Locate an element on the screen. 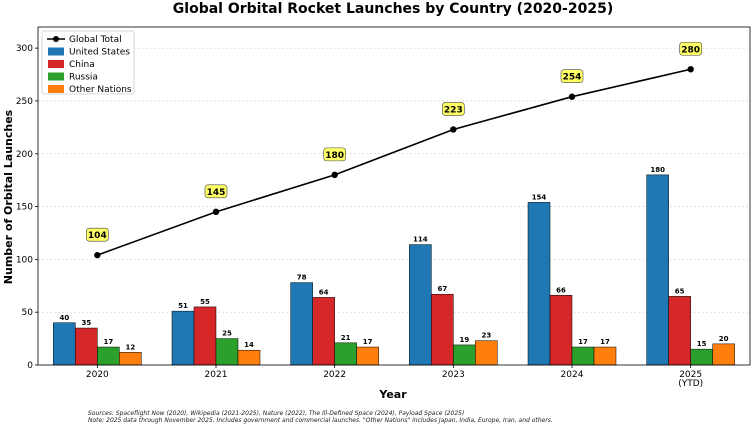 This screenshot has height=425, width=755. bar-value-label: 65 is located at coordinates (680, 291).